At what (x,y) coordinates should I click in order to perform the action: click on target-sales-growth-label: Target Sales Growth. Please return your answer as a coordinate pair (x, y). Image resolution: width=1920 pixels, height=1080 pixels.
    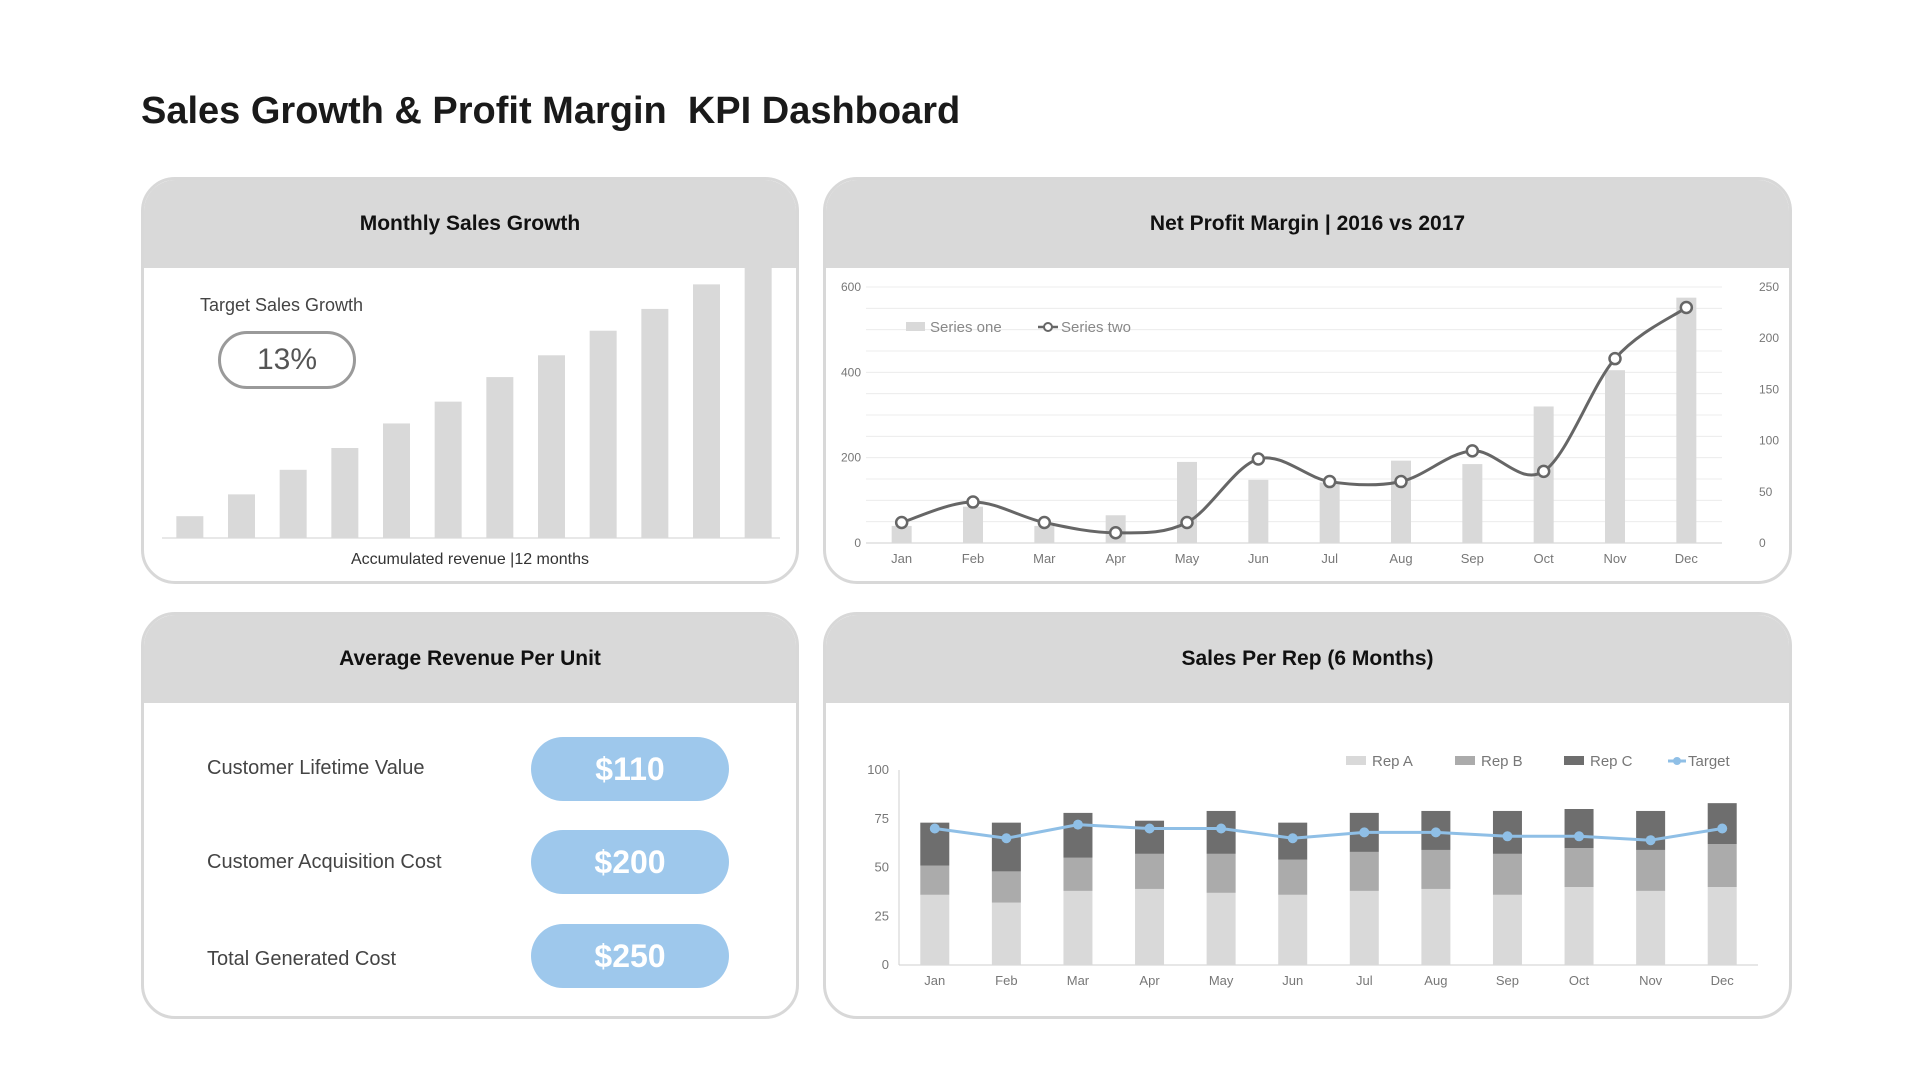
    Looking at the image, I should click on (282, 305).